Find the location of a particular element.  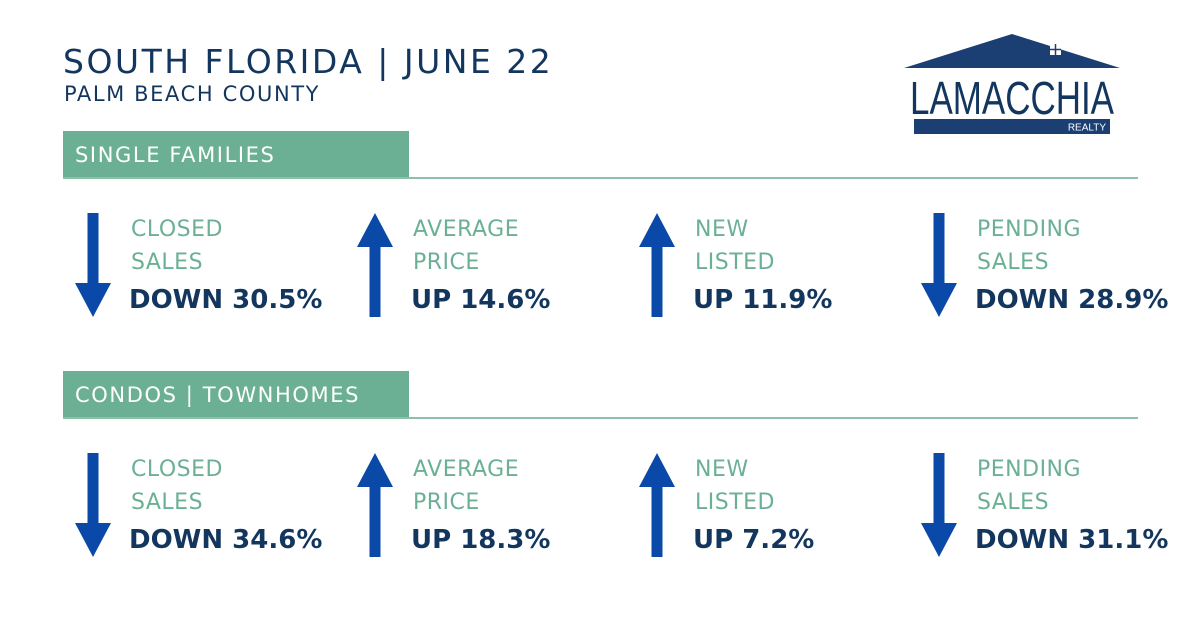

stat-value: UP 18.3% is located at coordinates (481, 540).